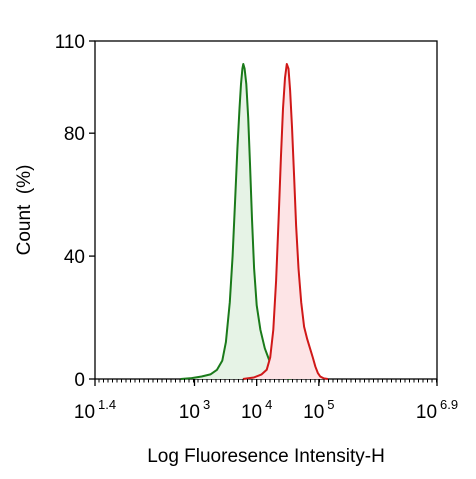 This screenshot has width=476, height=479. Describe the element at coordinates (74, 134) in the screenshot. I see `y-tick-label: 80` at that location.